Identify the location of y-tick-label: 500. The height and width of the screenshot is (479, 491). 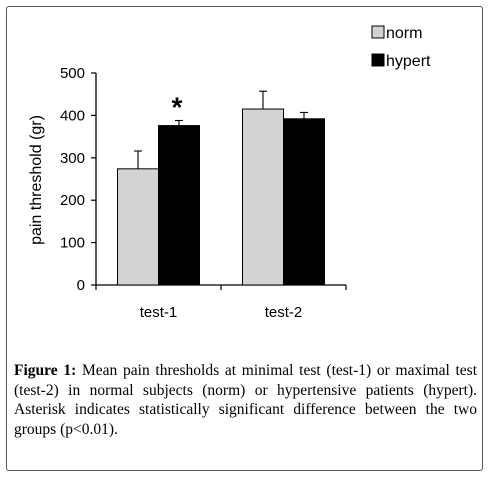
(72, 73).